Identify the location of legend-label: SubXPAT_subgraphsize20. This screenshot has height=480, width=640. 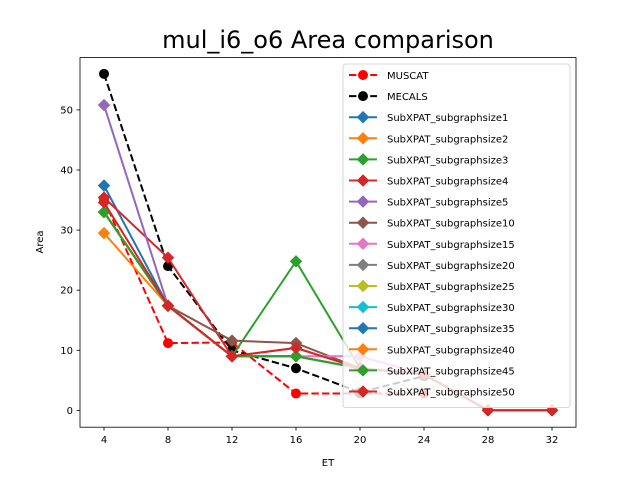
(451, 266).